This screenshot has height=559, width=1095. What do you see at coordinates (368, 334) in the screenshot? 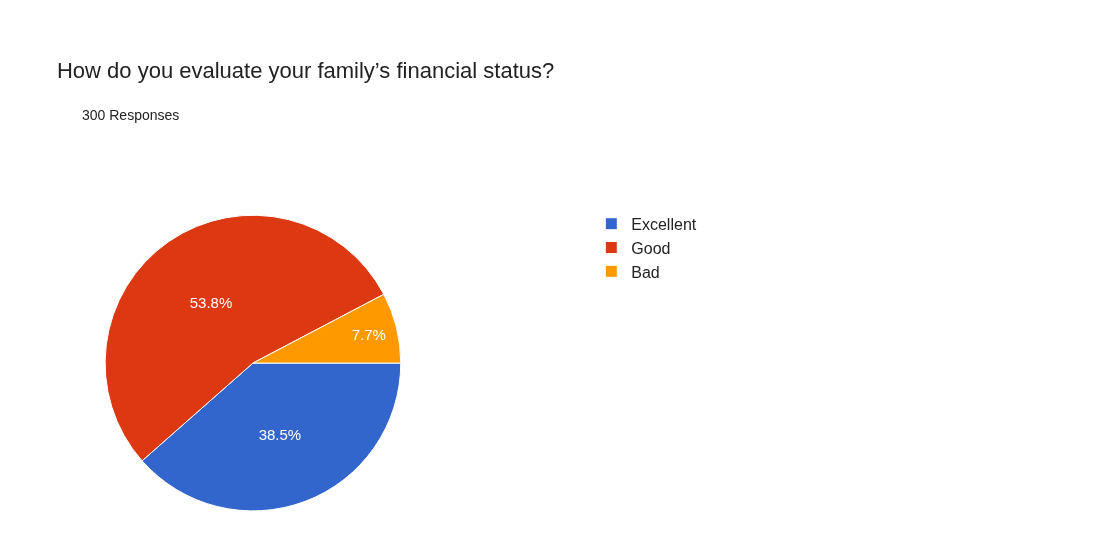
I see `data-label: 7.7%` at bounding box center [368, 334].